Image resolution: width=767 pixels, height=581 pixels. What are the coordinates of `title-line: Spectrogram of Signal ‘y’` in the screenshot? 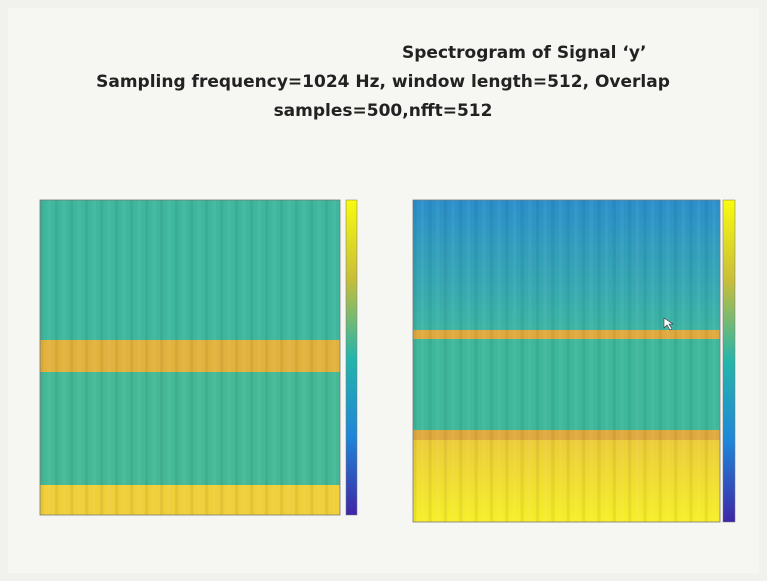 It's located at (524, 53).